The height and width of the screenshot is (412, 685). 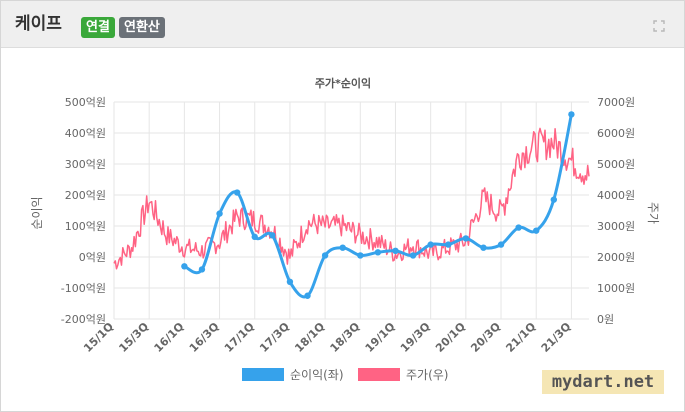 I want to click on y-axis-left-label: 순이익, so click(x=37, y=212).